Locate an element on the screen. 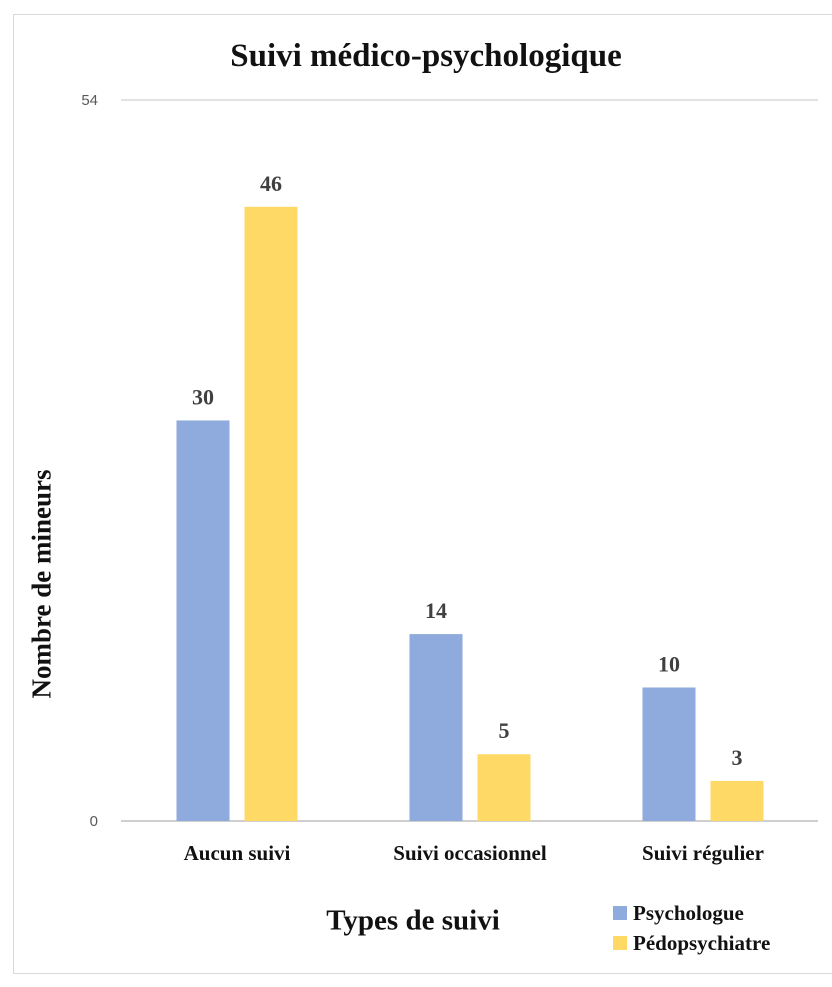 Image resolution: width=832 pixels, height=987 pixels. data-label-psychologue-1: 14 is located at coordinates (436, 610).